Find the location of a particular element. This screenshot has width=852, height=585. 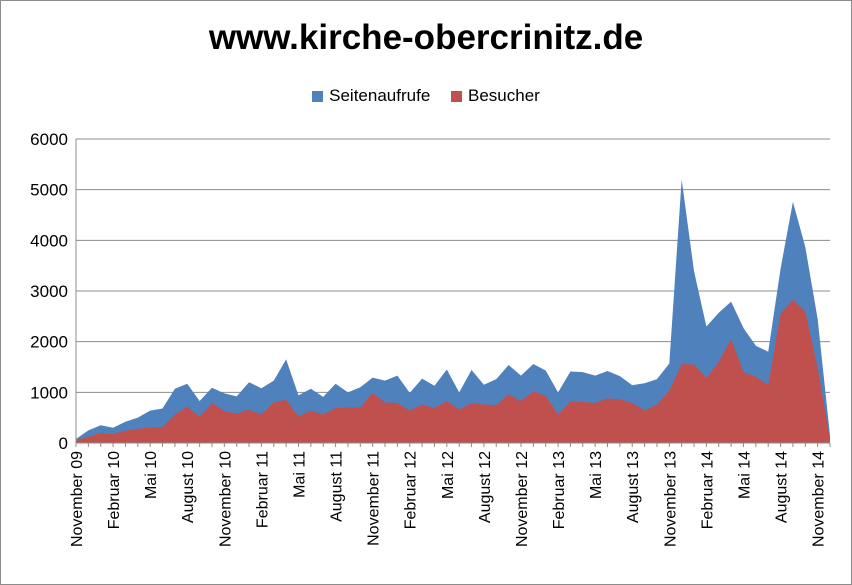

x-tick-label: Februar 13 is located at coordinates (559, 490).